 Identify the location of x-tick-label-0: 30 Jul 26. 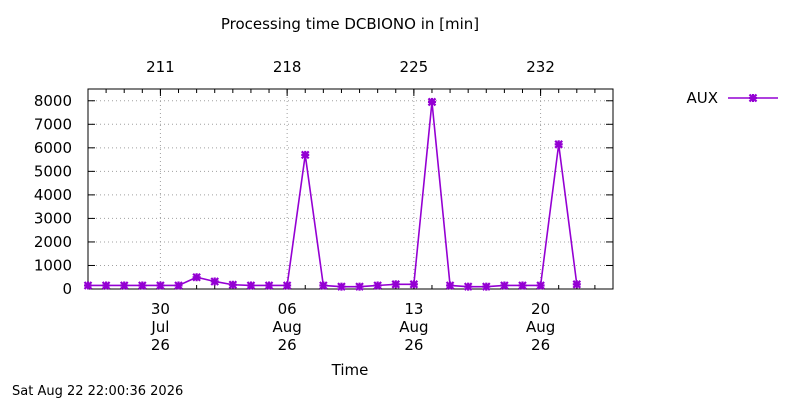
(160, 327).